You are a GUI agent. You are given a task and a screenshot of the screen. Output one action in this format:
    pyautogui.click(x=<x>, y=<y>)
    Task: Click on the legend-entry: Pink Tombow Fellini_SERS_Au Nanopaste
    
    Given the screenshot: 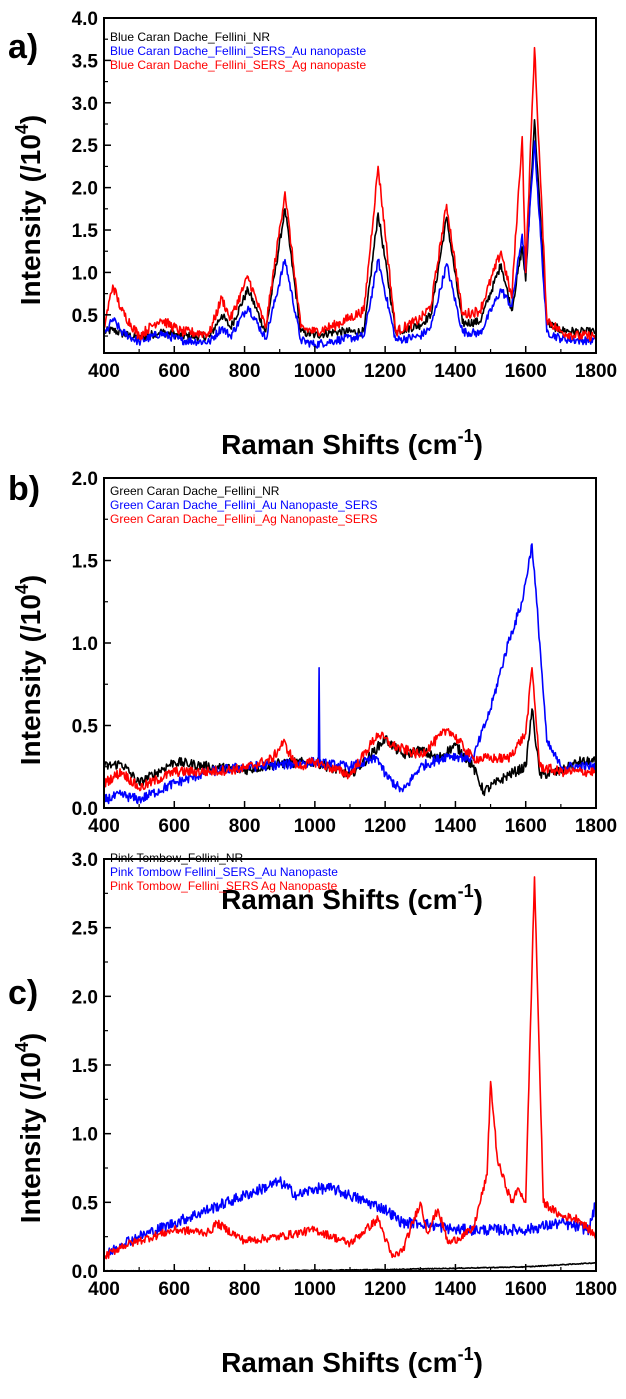 What is the action you would take?
    pyautogui.click(x=224, y=872)
    